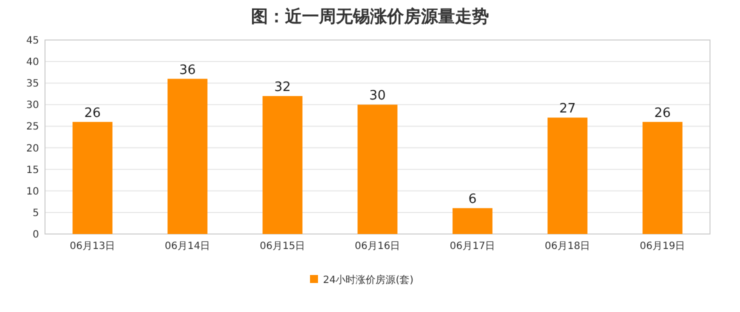 The image size is (740, 312). I want to click on data-label: 36, so click(187, 70).